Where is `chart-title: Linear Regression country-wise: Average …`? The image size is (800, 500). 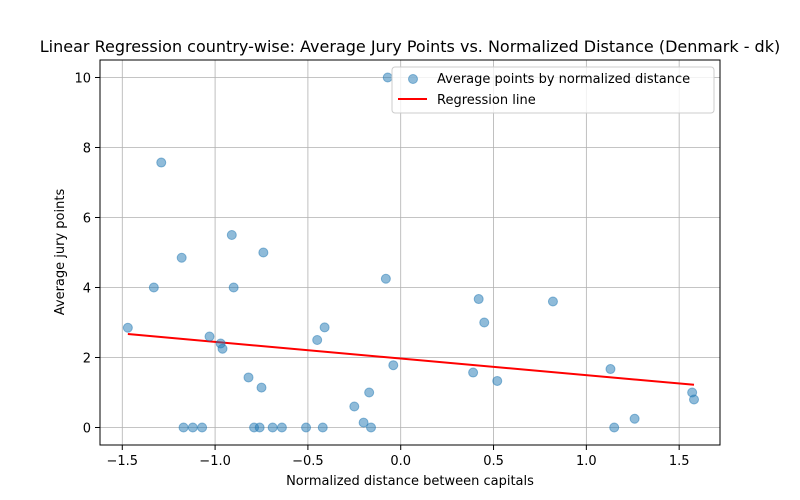
chart-title: Linear Regression country-wise: Average … is located at coordinates (410, 46).